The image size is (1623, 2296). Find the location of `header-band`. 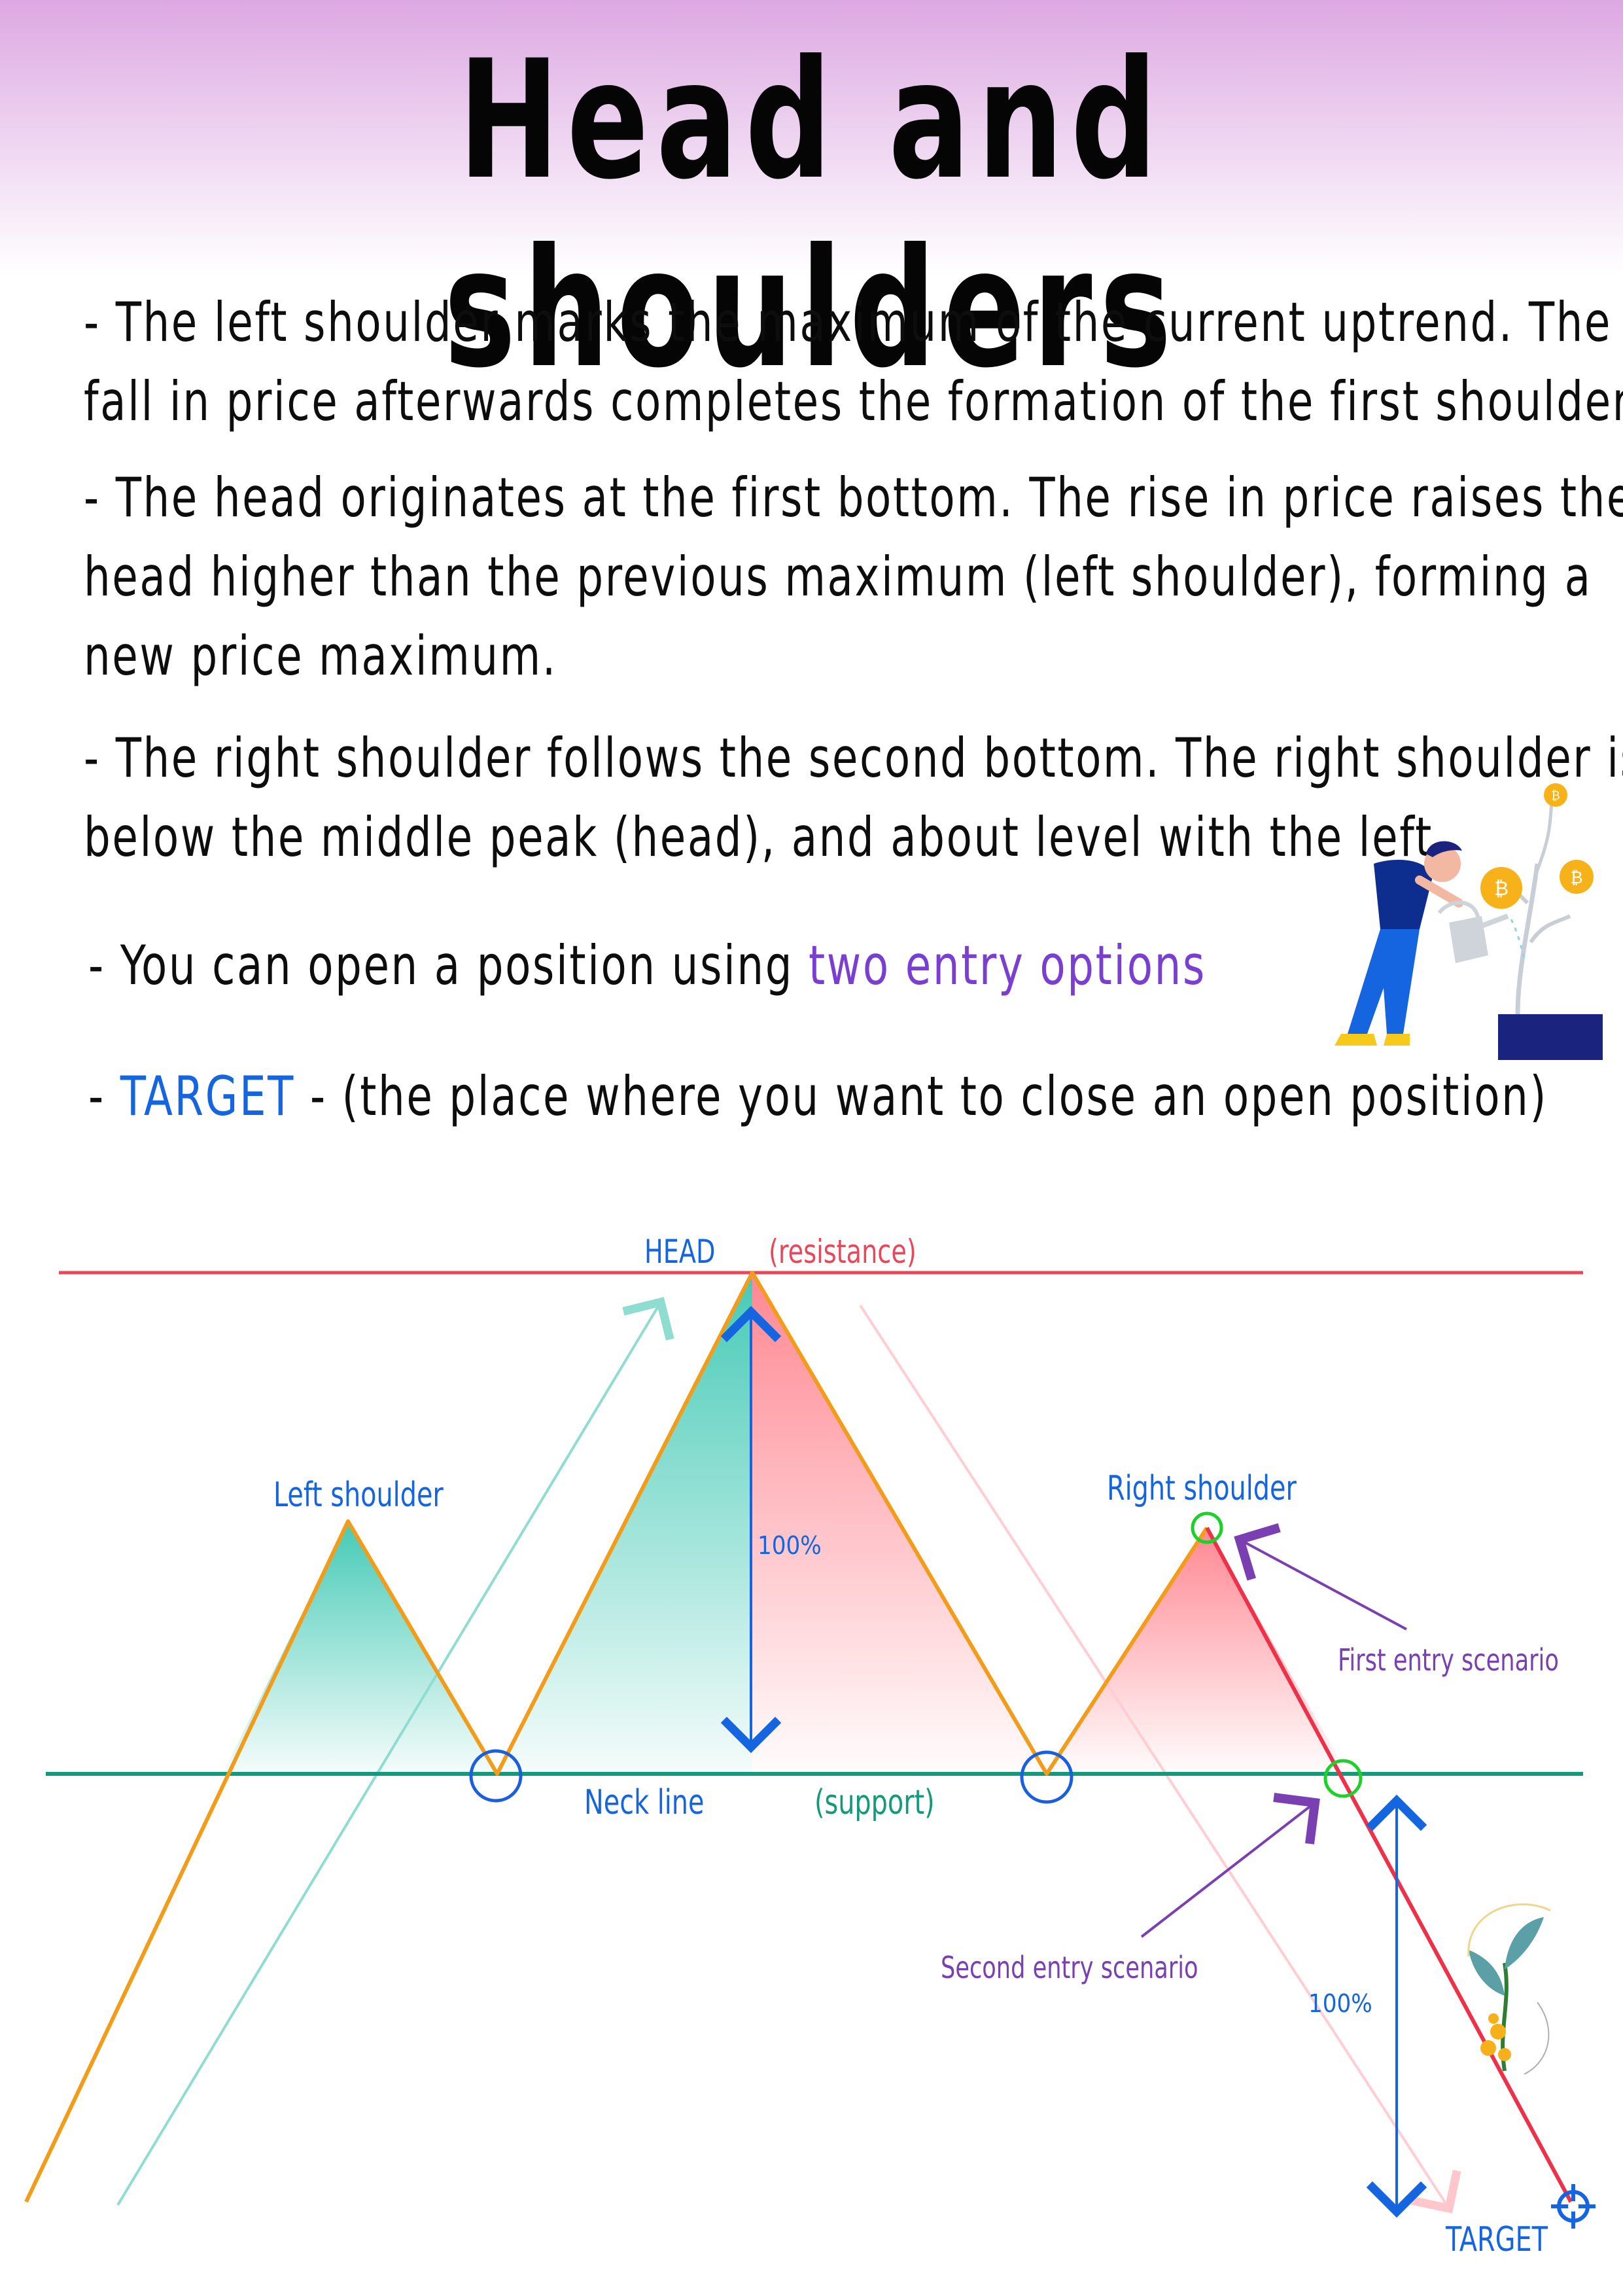

header-band is located at coordinates (812, 137).